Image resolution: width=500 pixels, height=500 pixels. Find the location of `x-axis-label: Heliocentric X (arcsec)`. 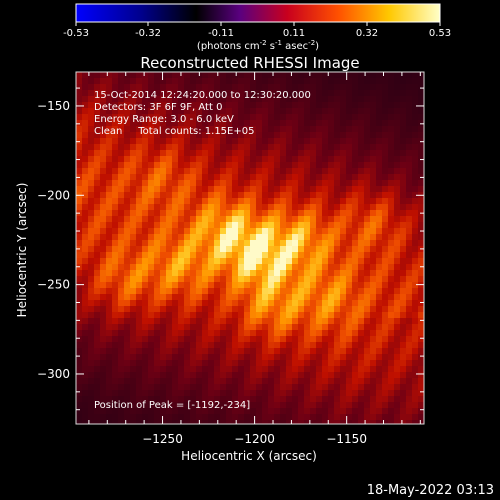

x-axis-label: Heliocentric X (arcsec) is located at coordinates (249, 456).